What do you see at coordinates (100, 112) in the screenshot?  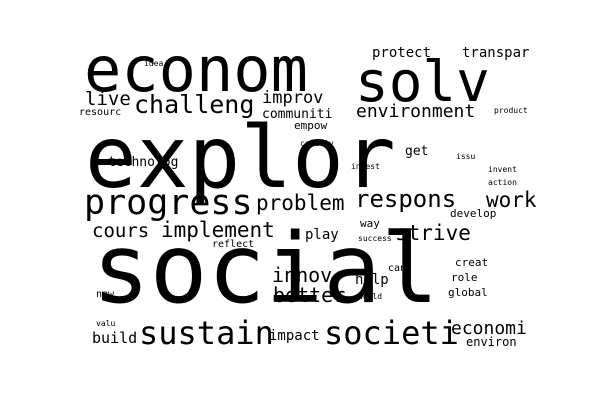 I see `word-resourc: resourc` at bounding box center [100, 112].